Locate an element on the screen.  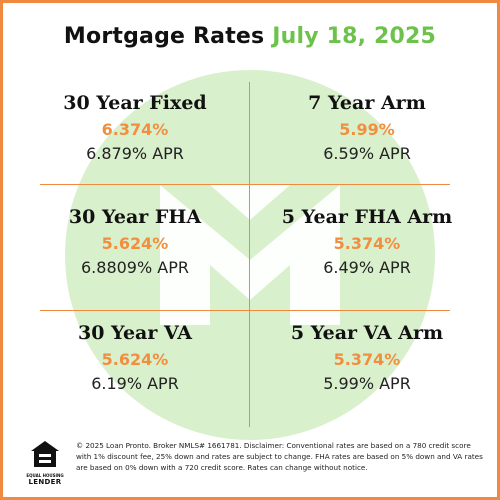
rate-card-rate: 5.99% is located at coordinates (367, 129).